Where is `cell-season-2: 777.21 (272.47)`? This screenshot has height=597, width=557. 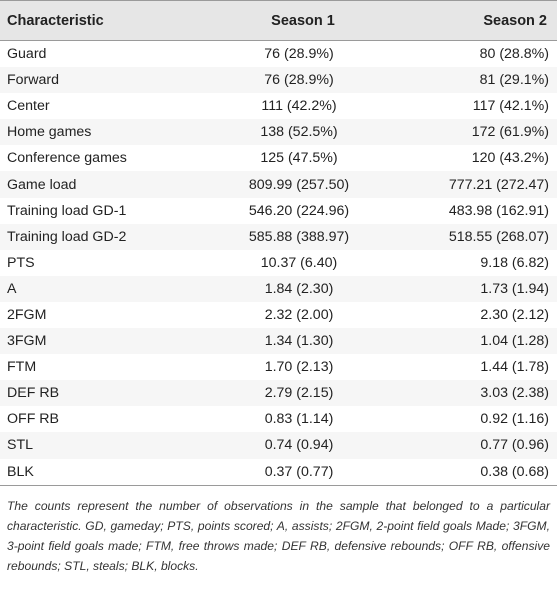
cell-season-2: 777.21 (272.47) is located at coordinates (498, 184).